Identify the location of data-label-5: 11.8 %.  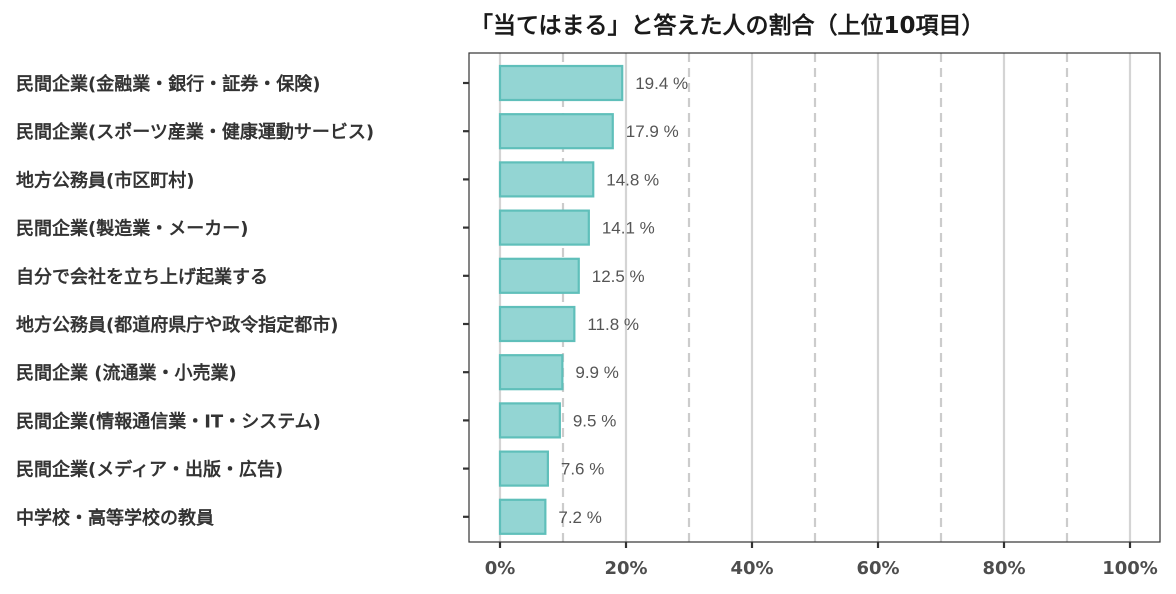
(613, 324).